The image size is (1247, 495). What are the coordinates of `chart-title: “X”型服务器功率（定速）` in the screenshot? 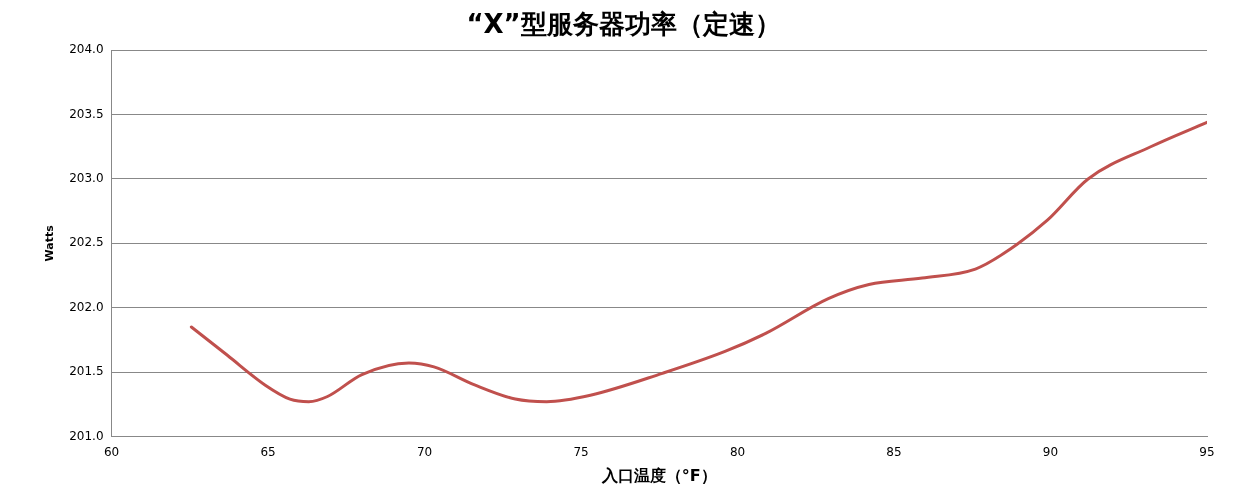 It's located at (623, 24).